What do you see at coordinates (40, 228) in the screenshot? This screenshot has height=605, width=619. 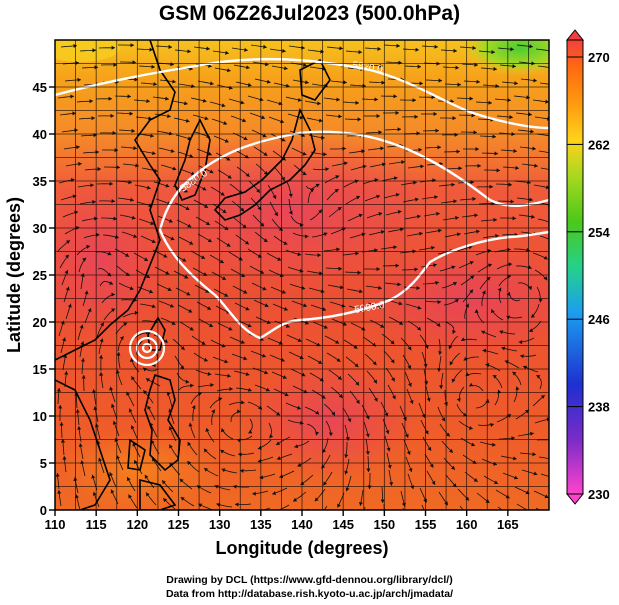 I see `y-tick-label: 30` at bounding box center [40, 228].